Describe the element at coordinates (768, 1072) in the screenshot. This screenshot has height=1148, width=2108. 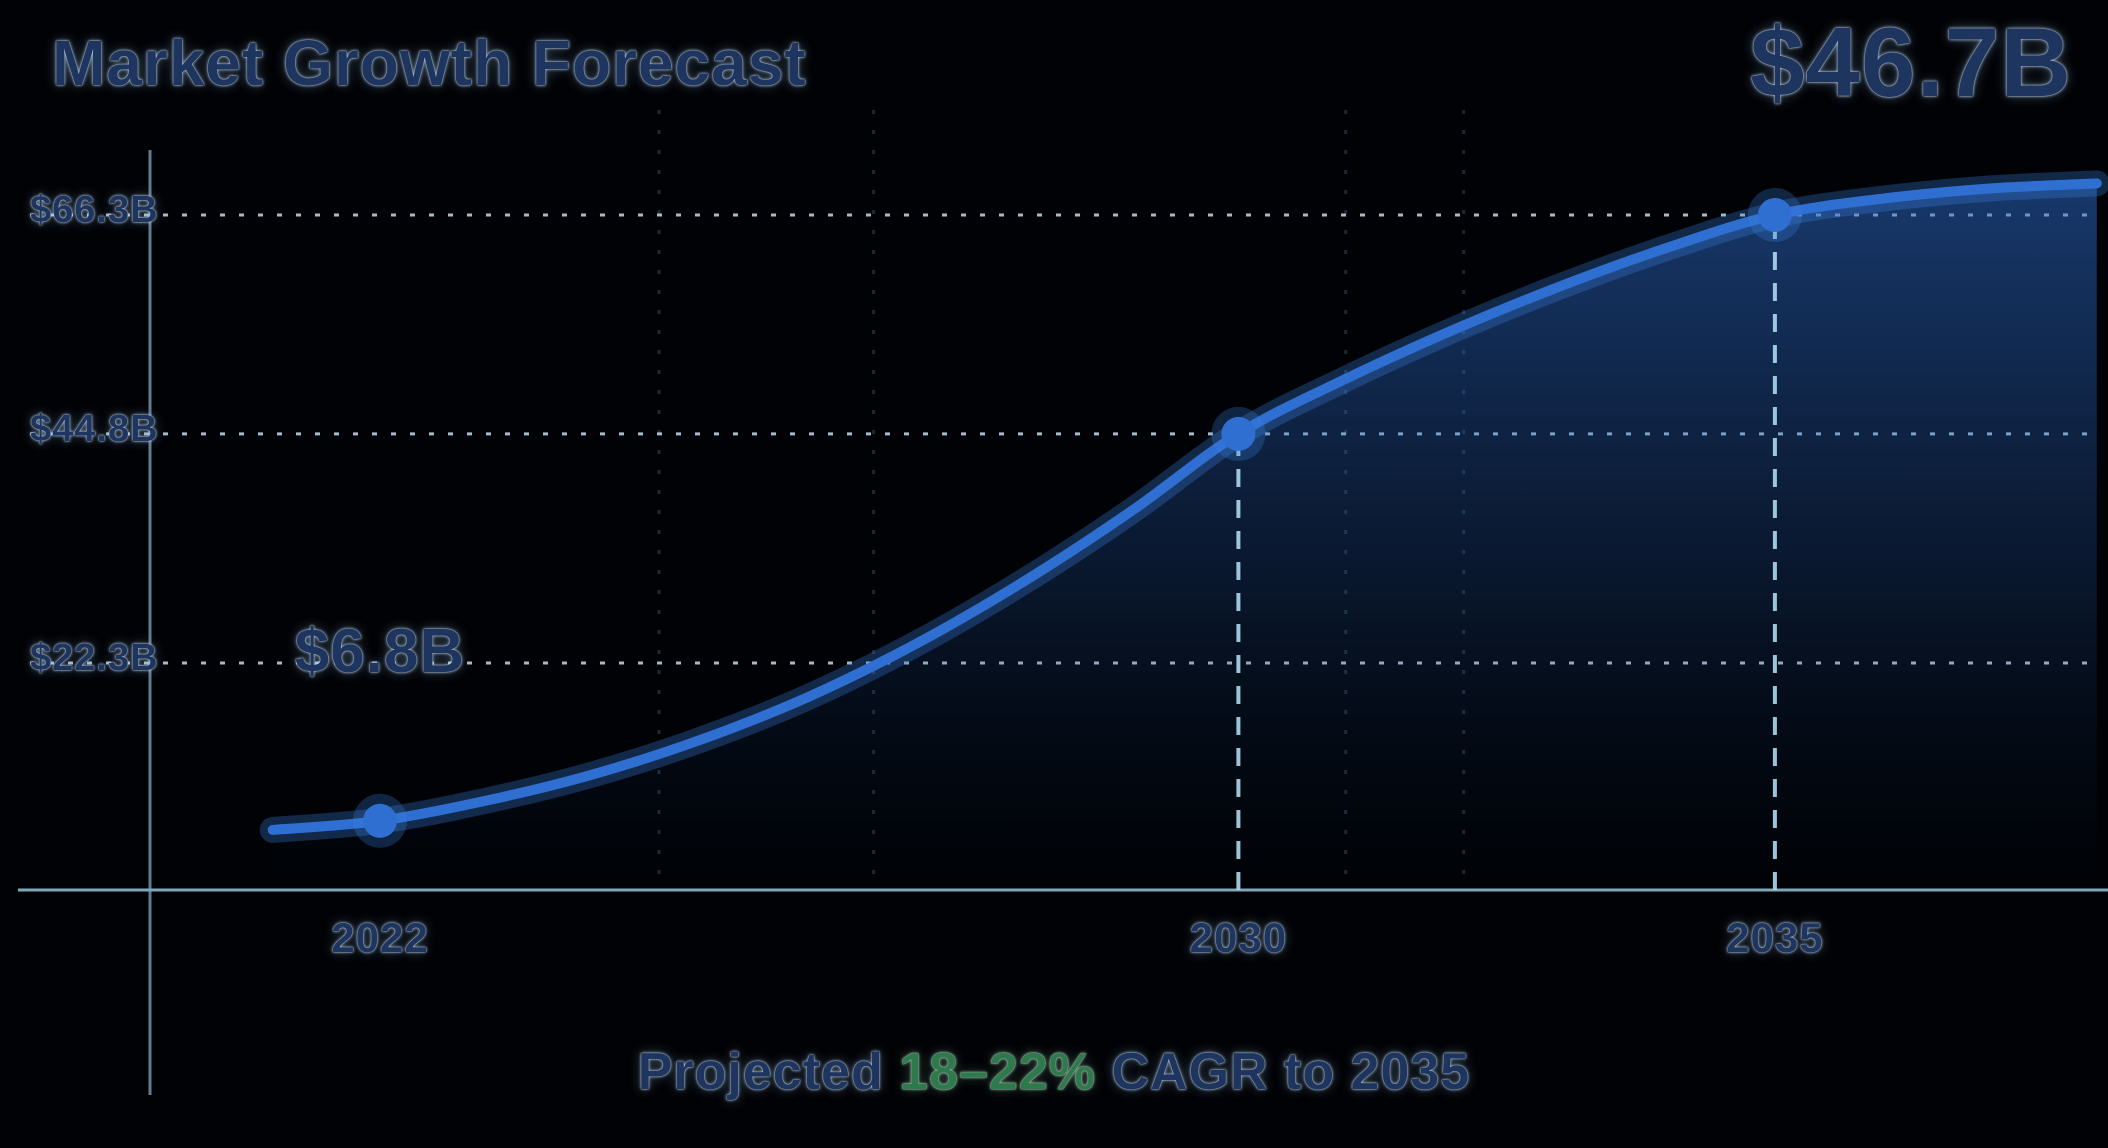
I see `caption-prefix: Projected` at that location.